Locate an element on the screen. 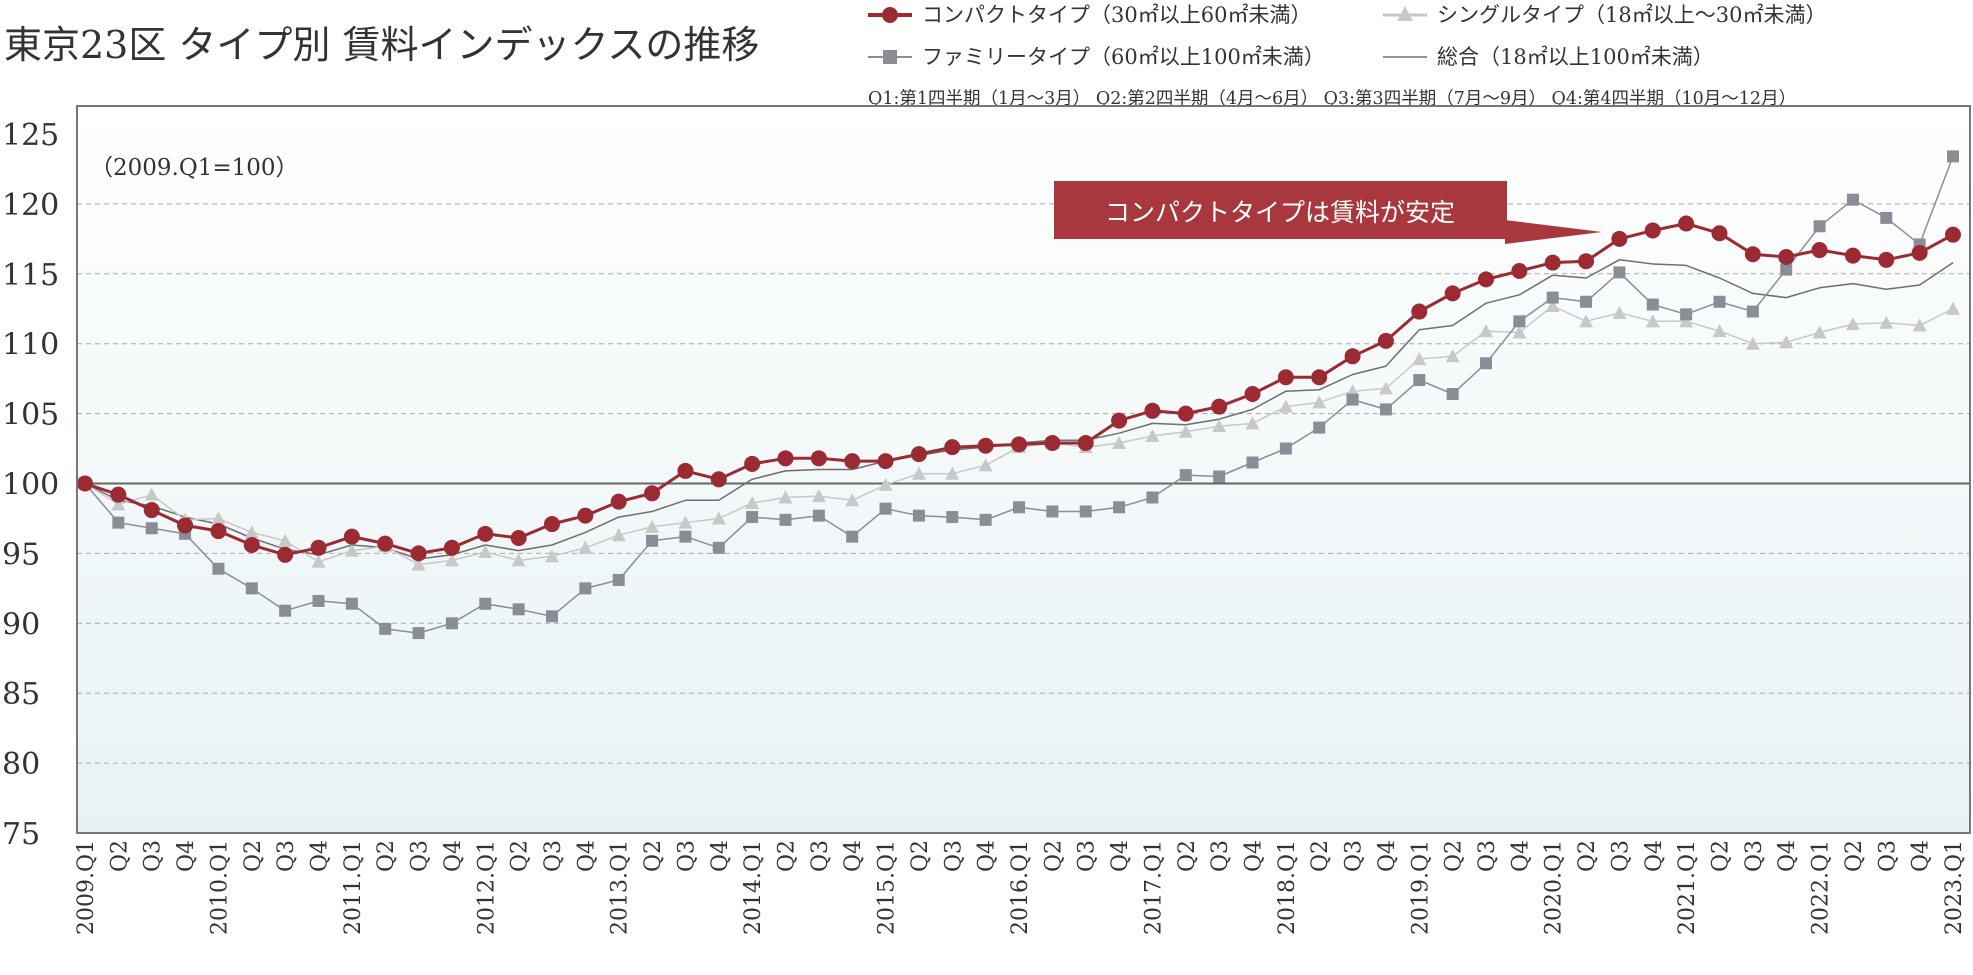 The image size is (1973, 975). legend-item-single: シングルタイプ（18㎡以上～30㎡未満） is located at coordinates (1604, 15).